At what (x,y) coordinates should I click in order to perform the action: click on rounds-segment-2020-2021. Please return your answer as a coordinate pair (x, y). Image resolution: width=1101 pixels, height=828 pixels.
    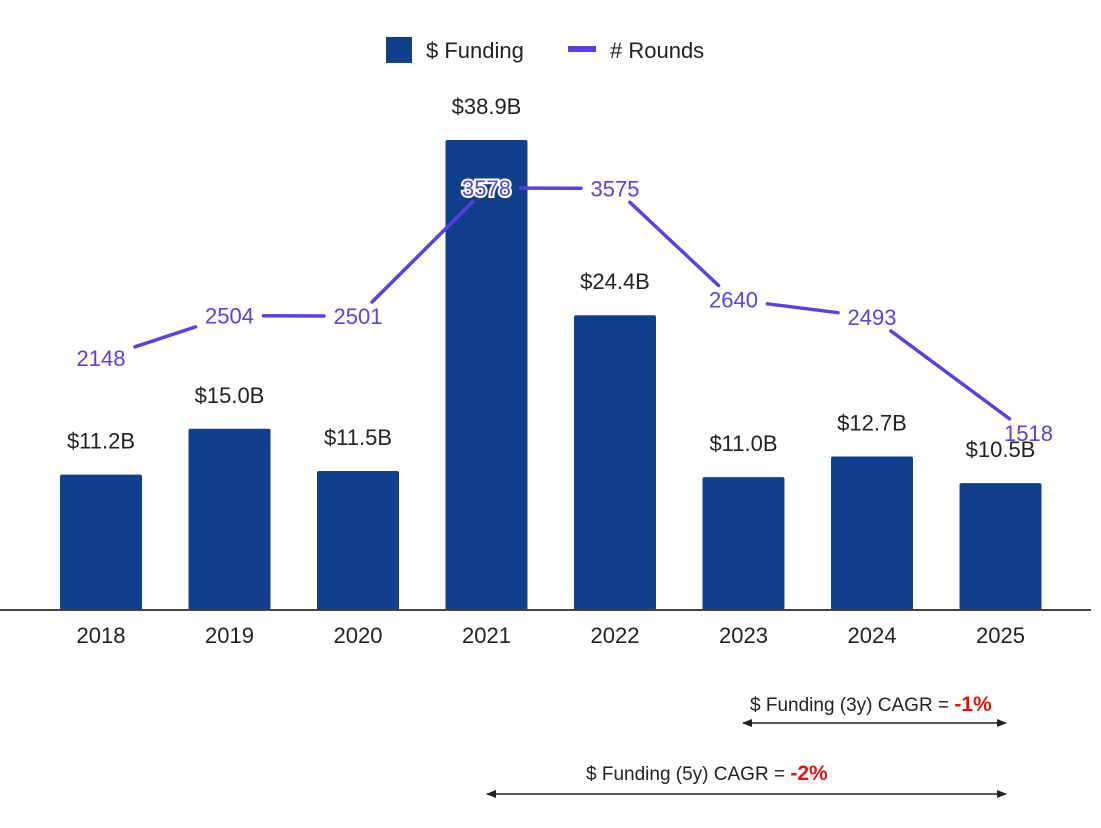
    Looking at the image, I should click on (422, 252).